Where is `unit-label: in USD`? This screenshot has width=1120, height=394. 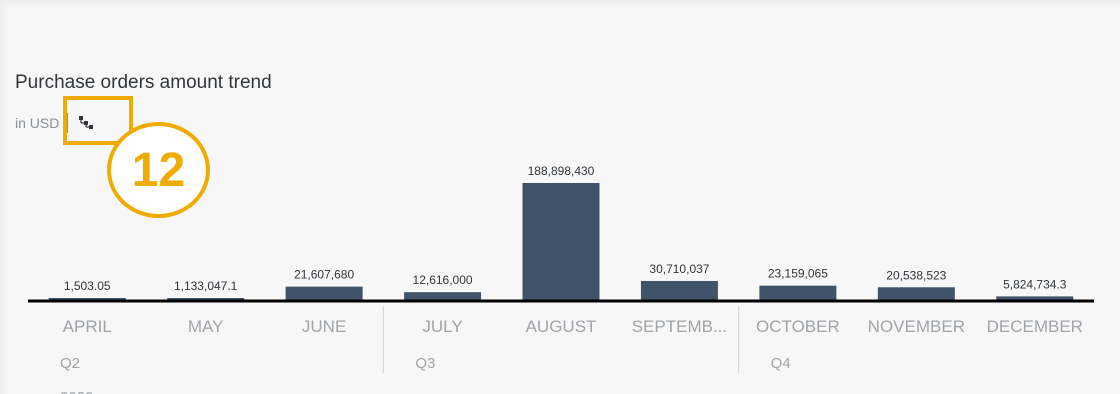
unit-label: in USD is located at coordinates (37, 123).